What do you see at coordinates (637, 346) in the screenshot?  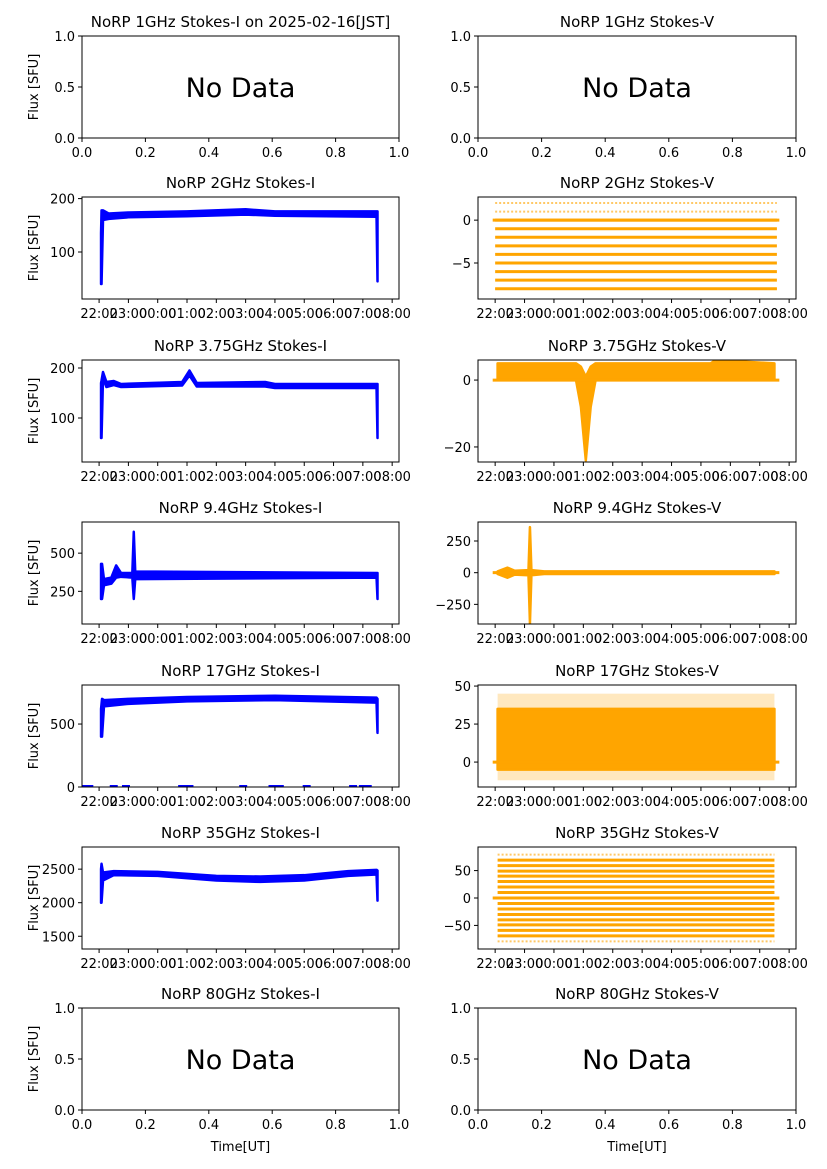 I see `chart-title: NoRP 3.75GHz Stokes-V` at bounding box center [637, 346].